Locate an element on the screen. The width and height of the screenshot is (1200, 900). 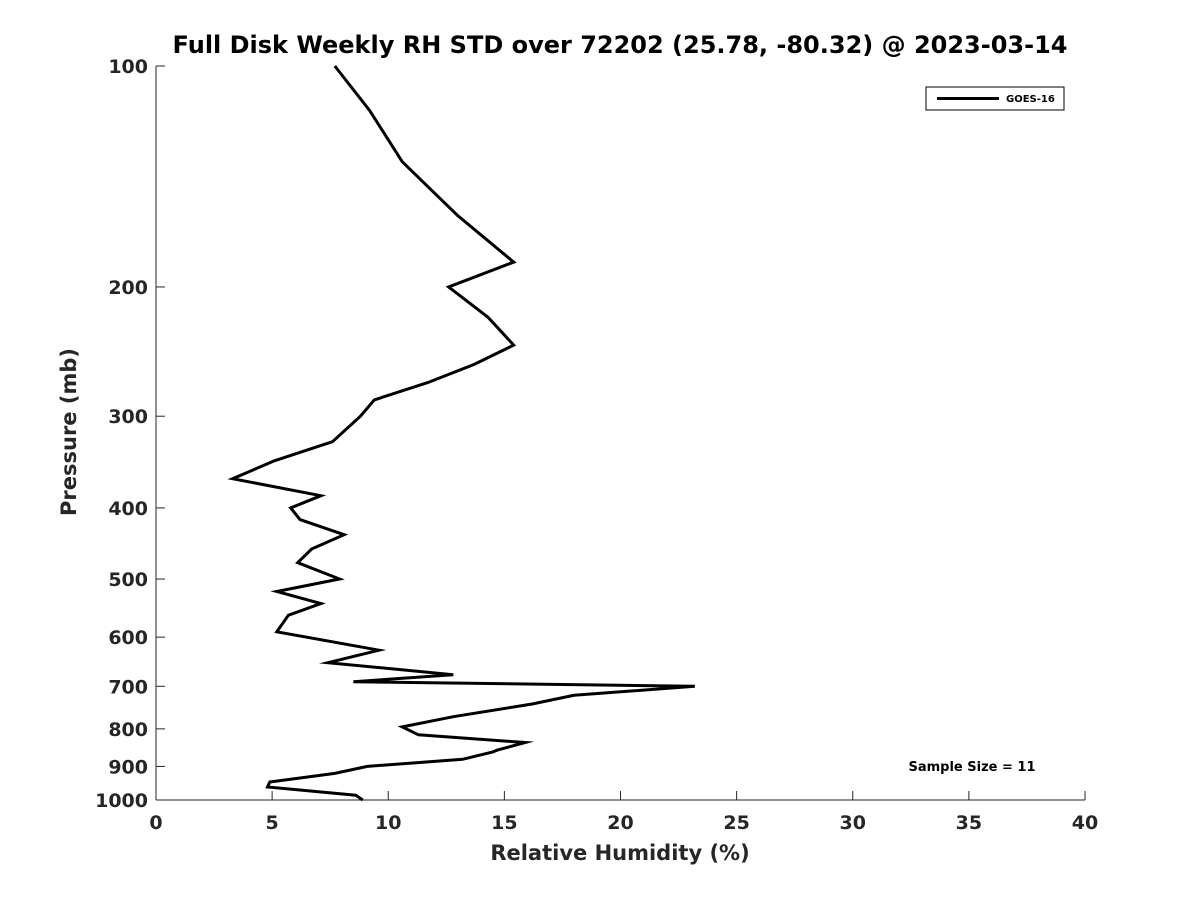
x-axis-ticks: 0 5 10 15 20 25 30 35 40 is located at coordinates (623, 812).